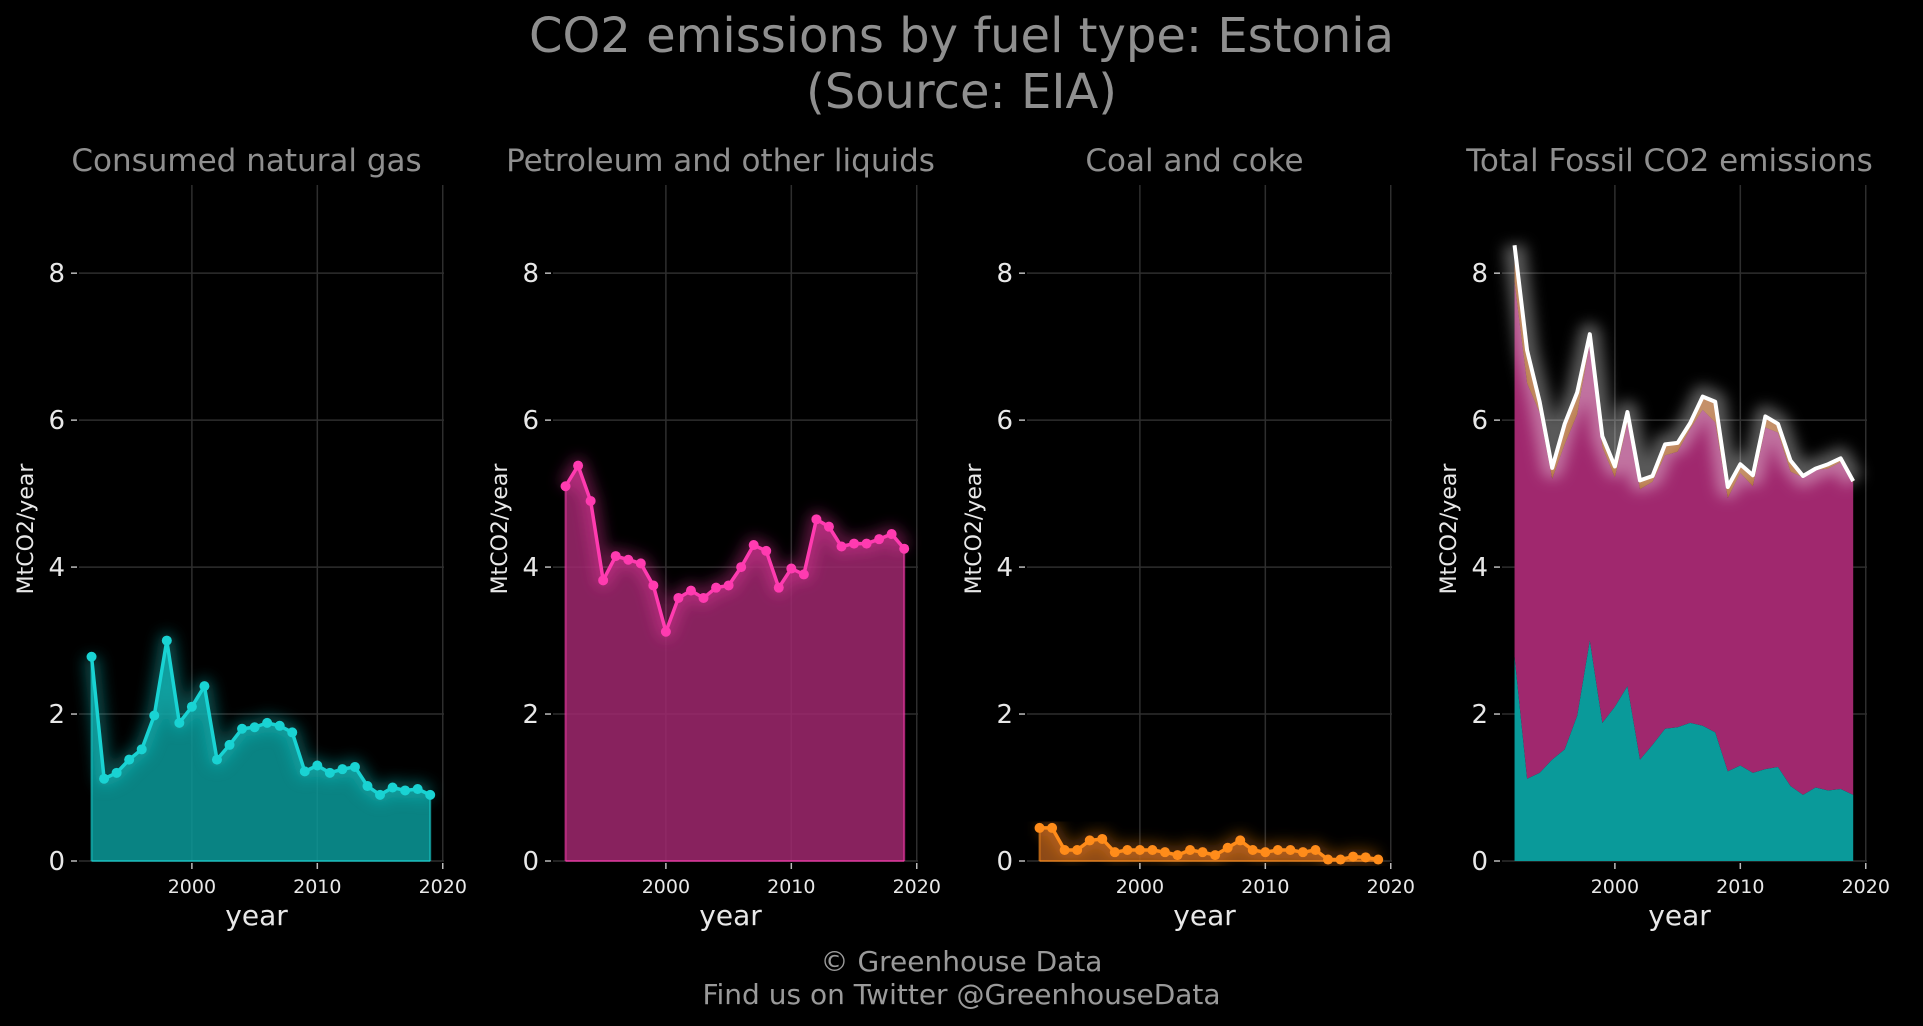  I want to click on footer-credit: © Greenhouse Data, so click(961, 961).